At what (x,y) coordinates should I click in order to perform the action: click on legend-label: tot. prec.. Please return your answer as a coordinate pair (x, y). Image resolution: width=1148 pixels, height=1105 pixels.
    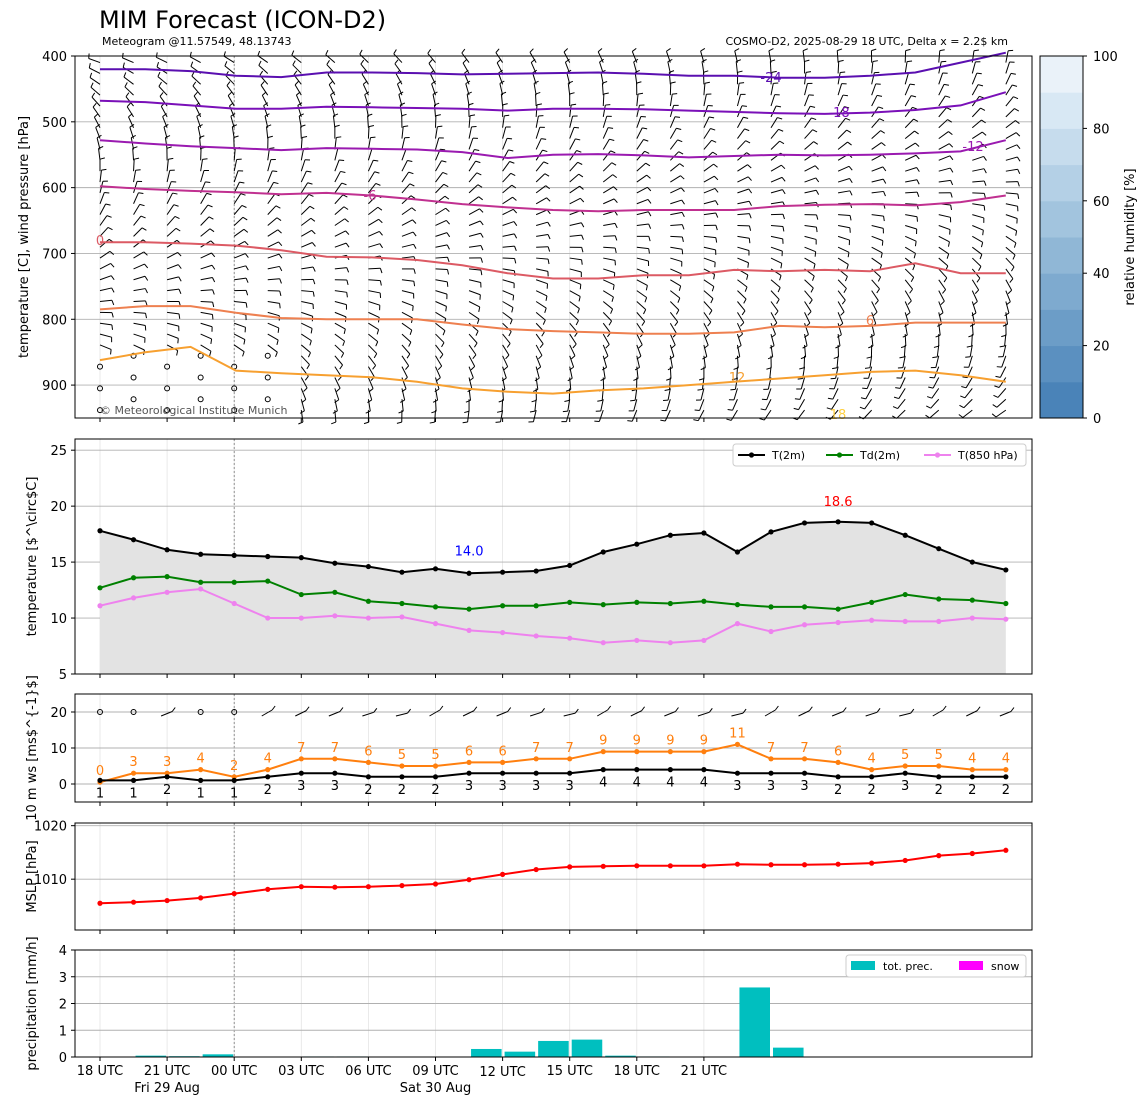
    Looking at the image, I should click on (908, 966).